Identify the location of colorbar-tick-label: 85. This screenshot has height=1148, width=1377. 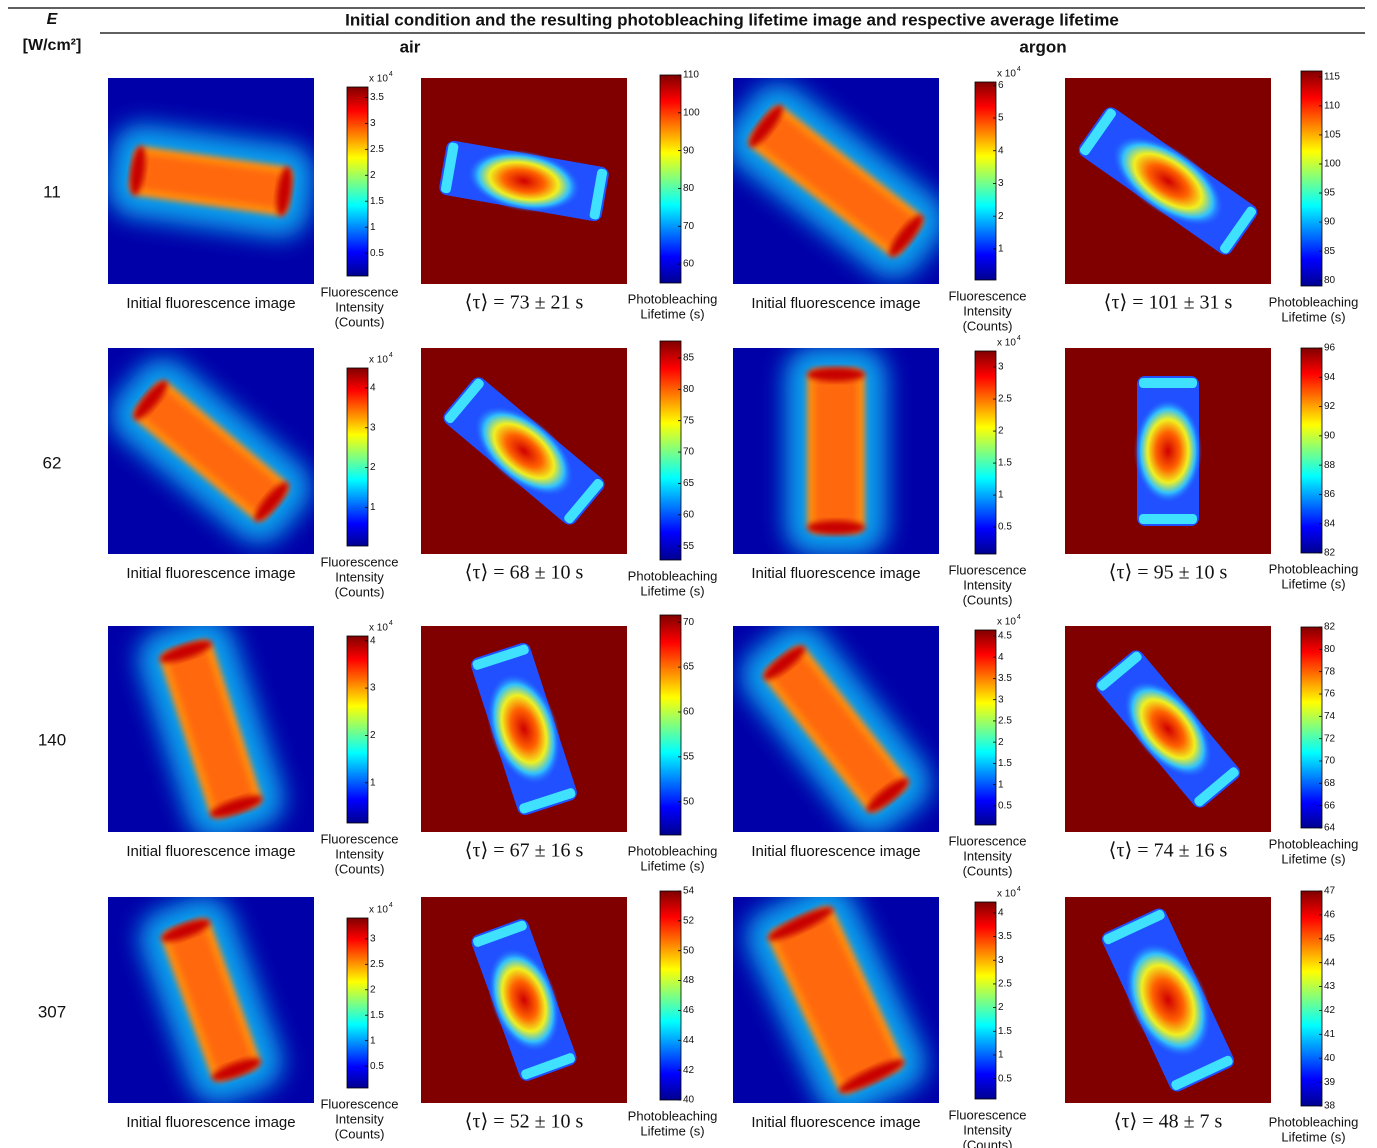
(689, 358).